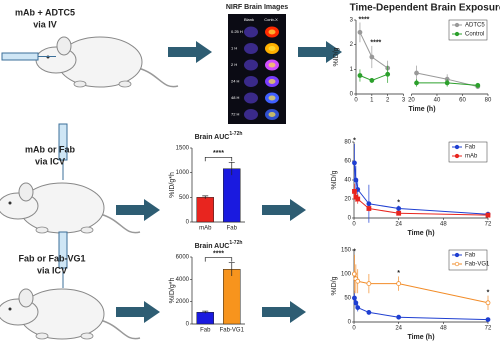  I want to click on y-tick-label: 500, so click(184, 198).